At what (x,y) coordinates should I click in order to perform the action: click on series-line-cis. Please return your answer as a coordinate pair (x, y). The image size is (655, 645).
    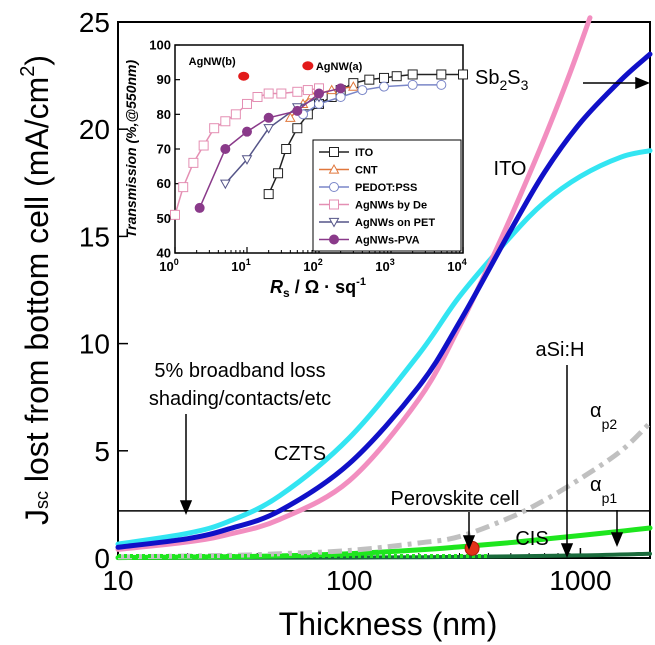
    Looking at the image, I should click on (384, 543).